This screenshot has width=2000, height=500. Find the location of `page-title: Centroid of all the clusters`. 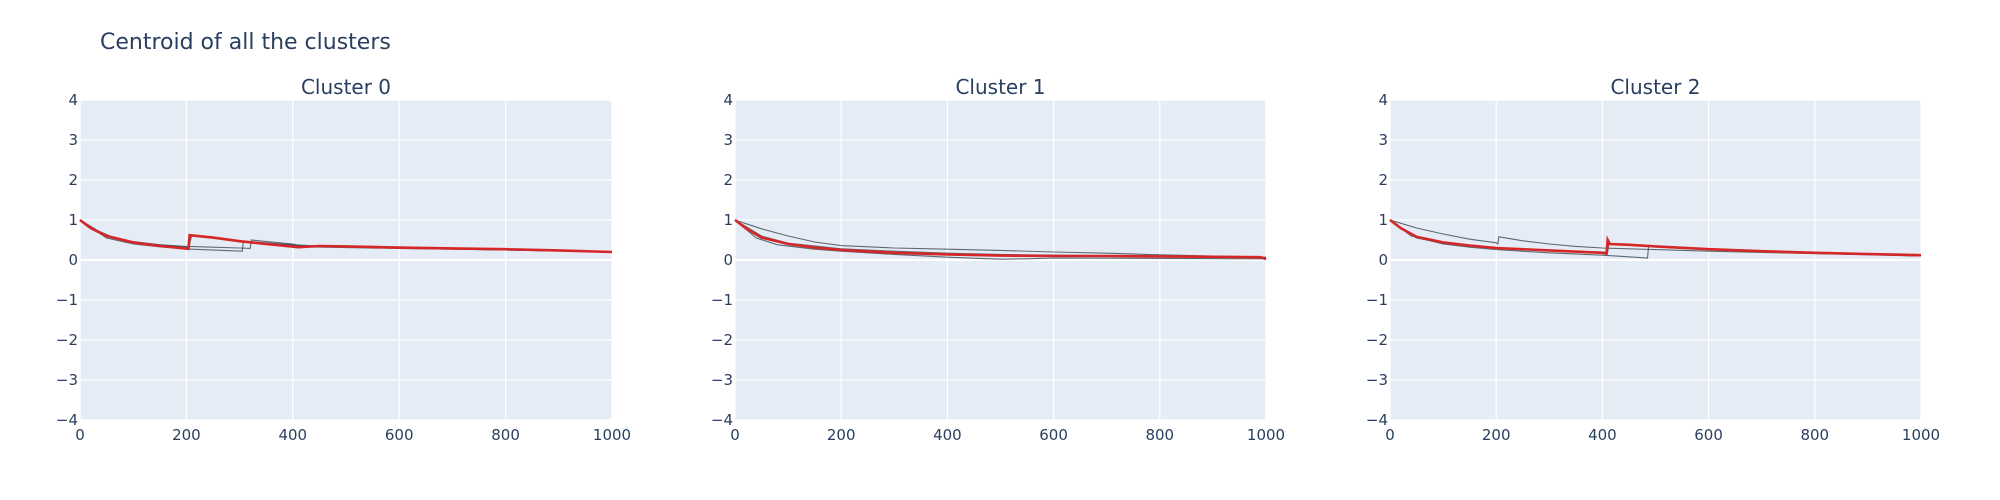

page-title: Centroid of all the clusters is located at coordinates (245, 42).